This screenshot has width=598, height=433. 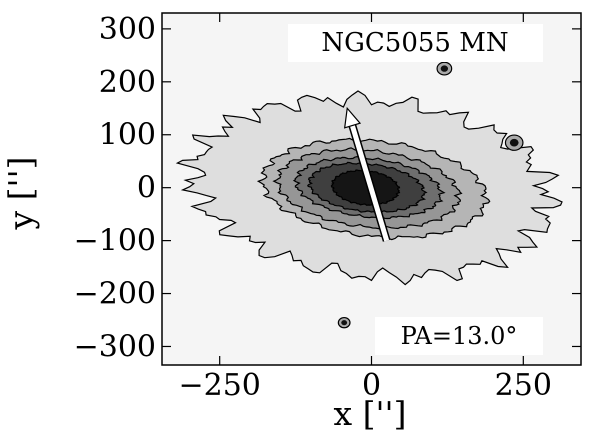 What do you see at coordinates (146, 188) in the screenshot?
I see `y-tick-label: 0` at bounding box center [146, 188].